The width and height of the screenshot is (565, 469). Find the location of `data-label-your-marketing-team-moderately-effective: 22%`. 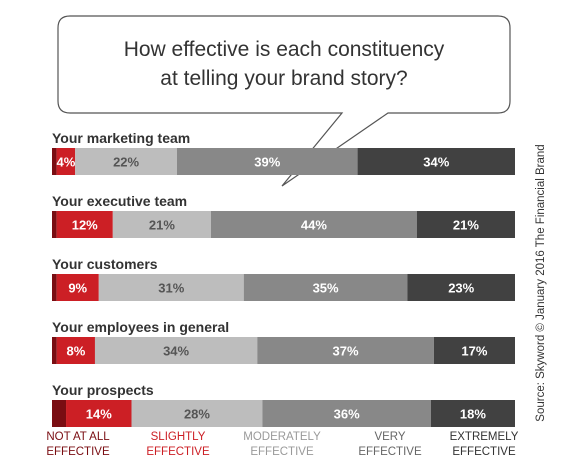

data-label-your-marketing-team-moderately-effective: 22% is located at coordinates (126, 162).